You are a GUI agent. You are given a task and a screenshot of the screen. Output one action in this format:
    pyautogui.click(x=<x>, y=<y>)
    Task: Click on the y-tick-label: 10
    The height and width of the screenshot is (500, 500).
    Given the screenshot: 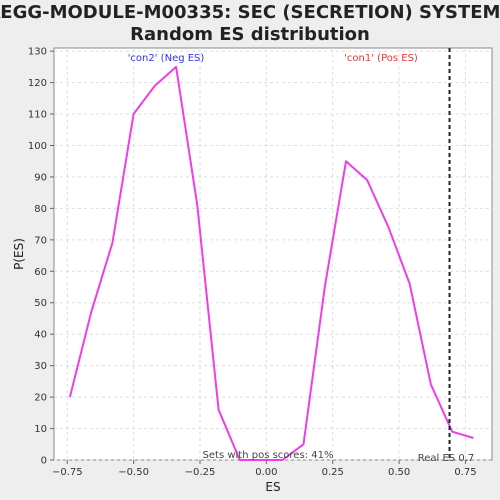 What is the action you would take?
    pyautogui.click(x=40, y=429)
    